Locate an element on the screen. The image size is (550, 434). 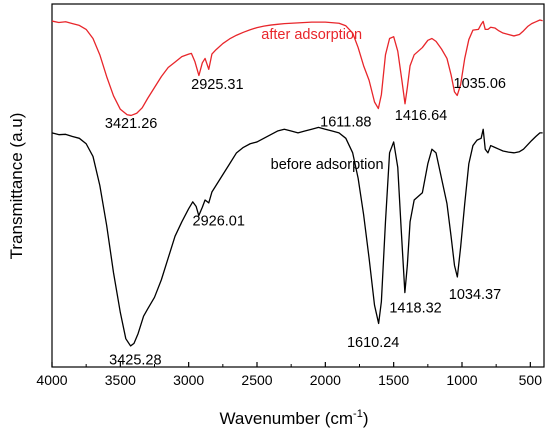
x-axis-title: Wavenumber (cm-1) is located at coordinates (294, 418).